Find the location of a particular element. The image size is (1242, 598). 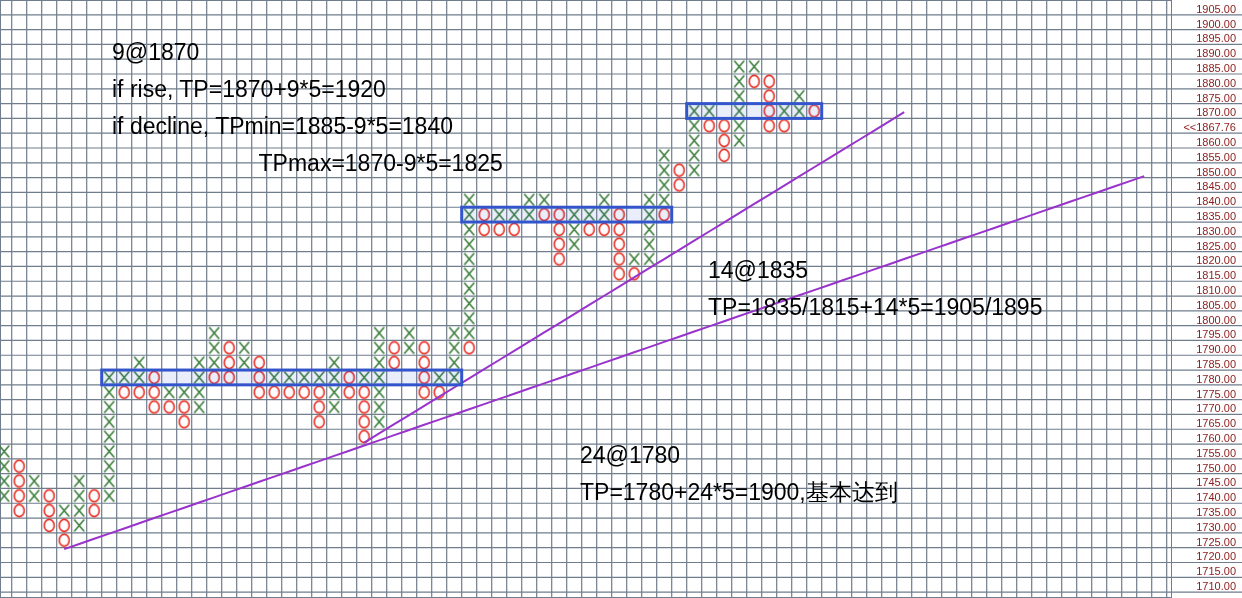

y-tick-label: 1825.00 is located at coordinates (1216, 245).